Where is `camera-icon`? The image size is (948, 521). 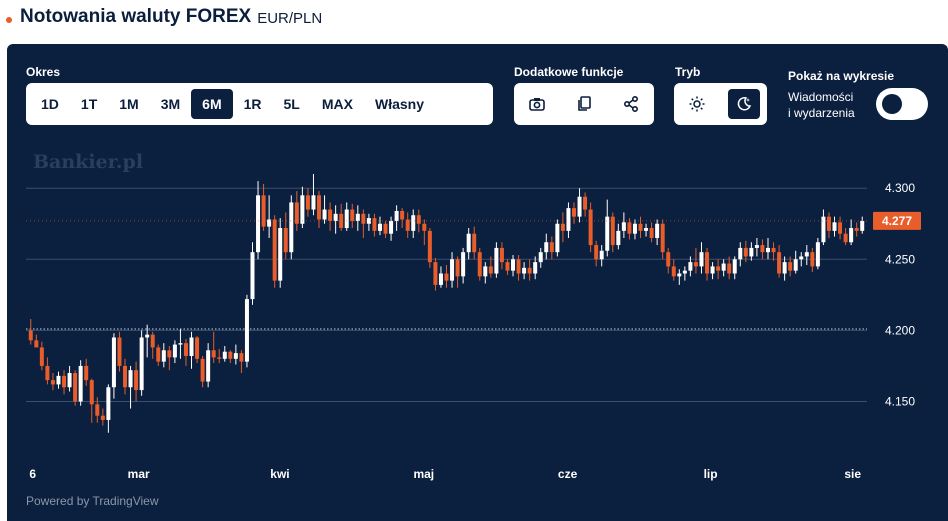 camera-icon is located at coordinates (537, 104).